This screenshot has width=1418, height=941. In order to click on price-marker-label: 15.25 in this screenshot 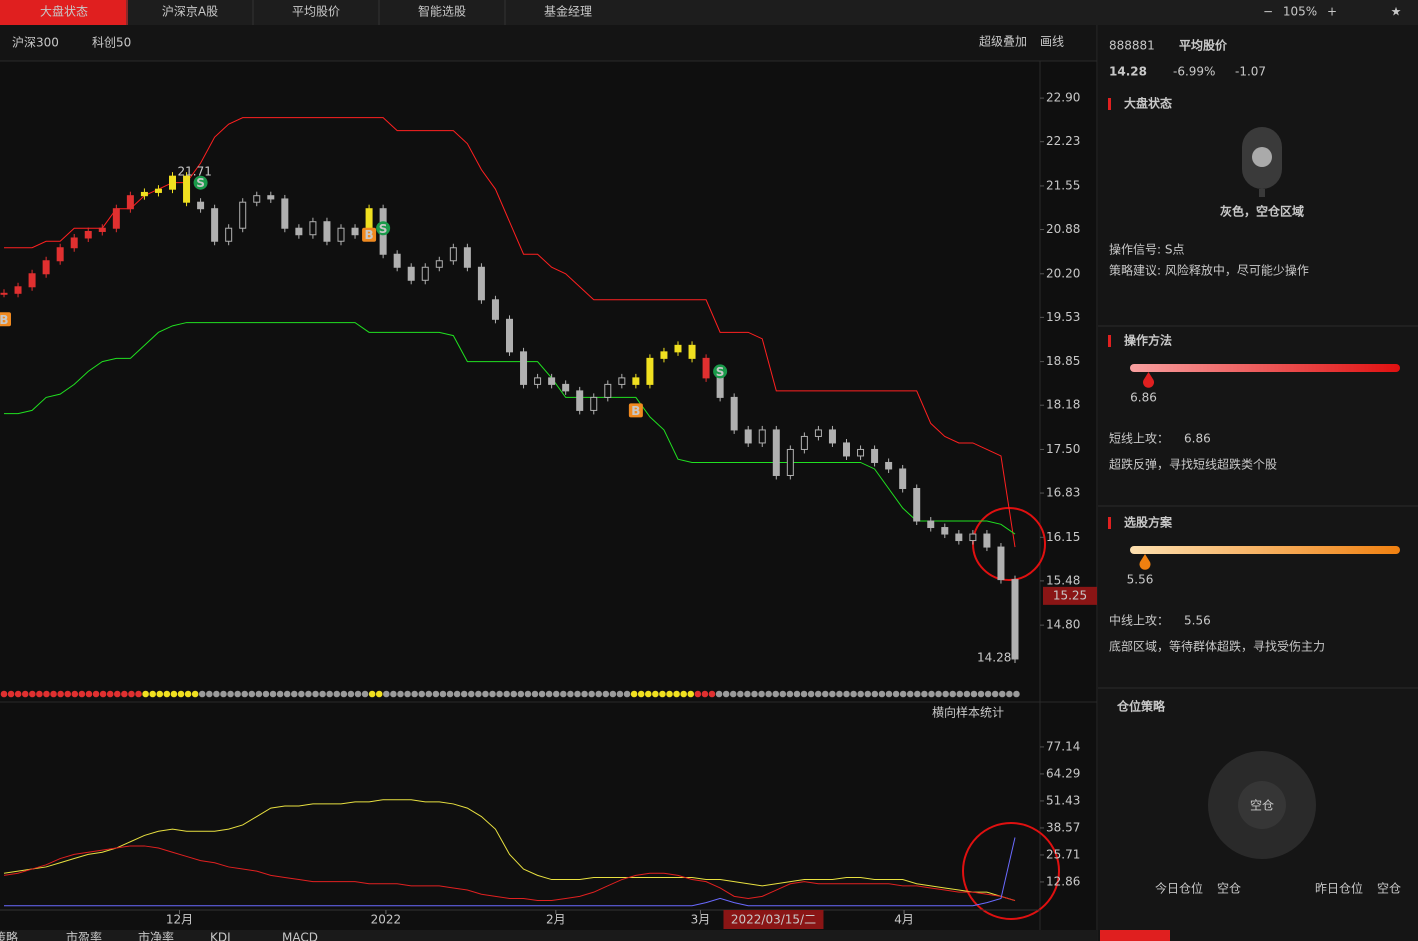, I will do `click(1070, 595)`.